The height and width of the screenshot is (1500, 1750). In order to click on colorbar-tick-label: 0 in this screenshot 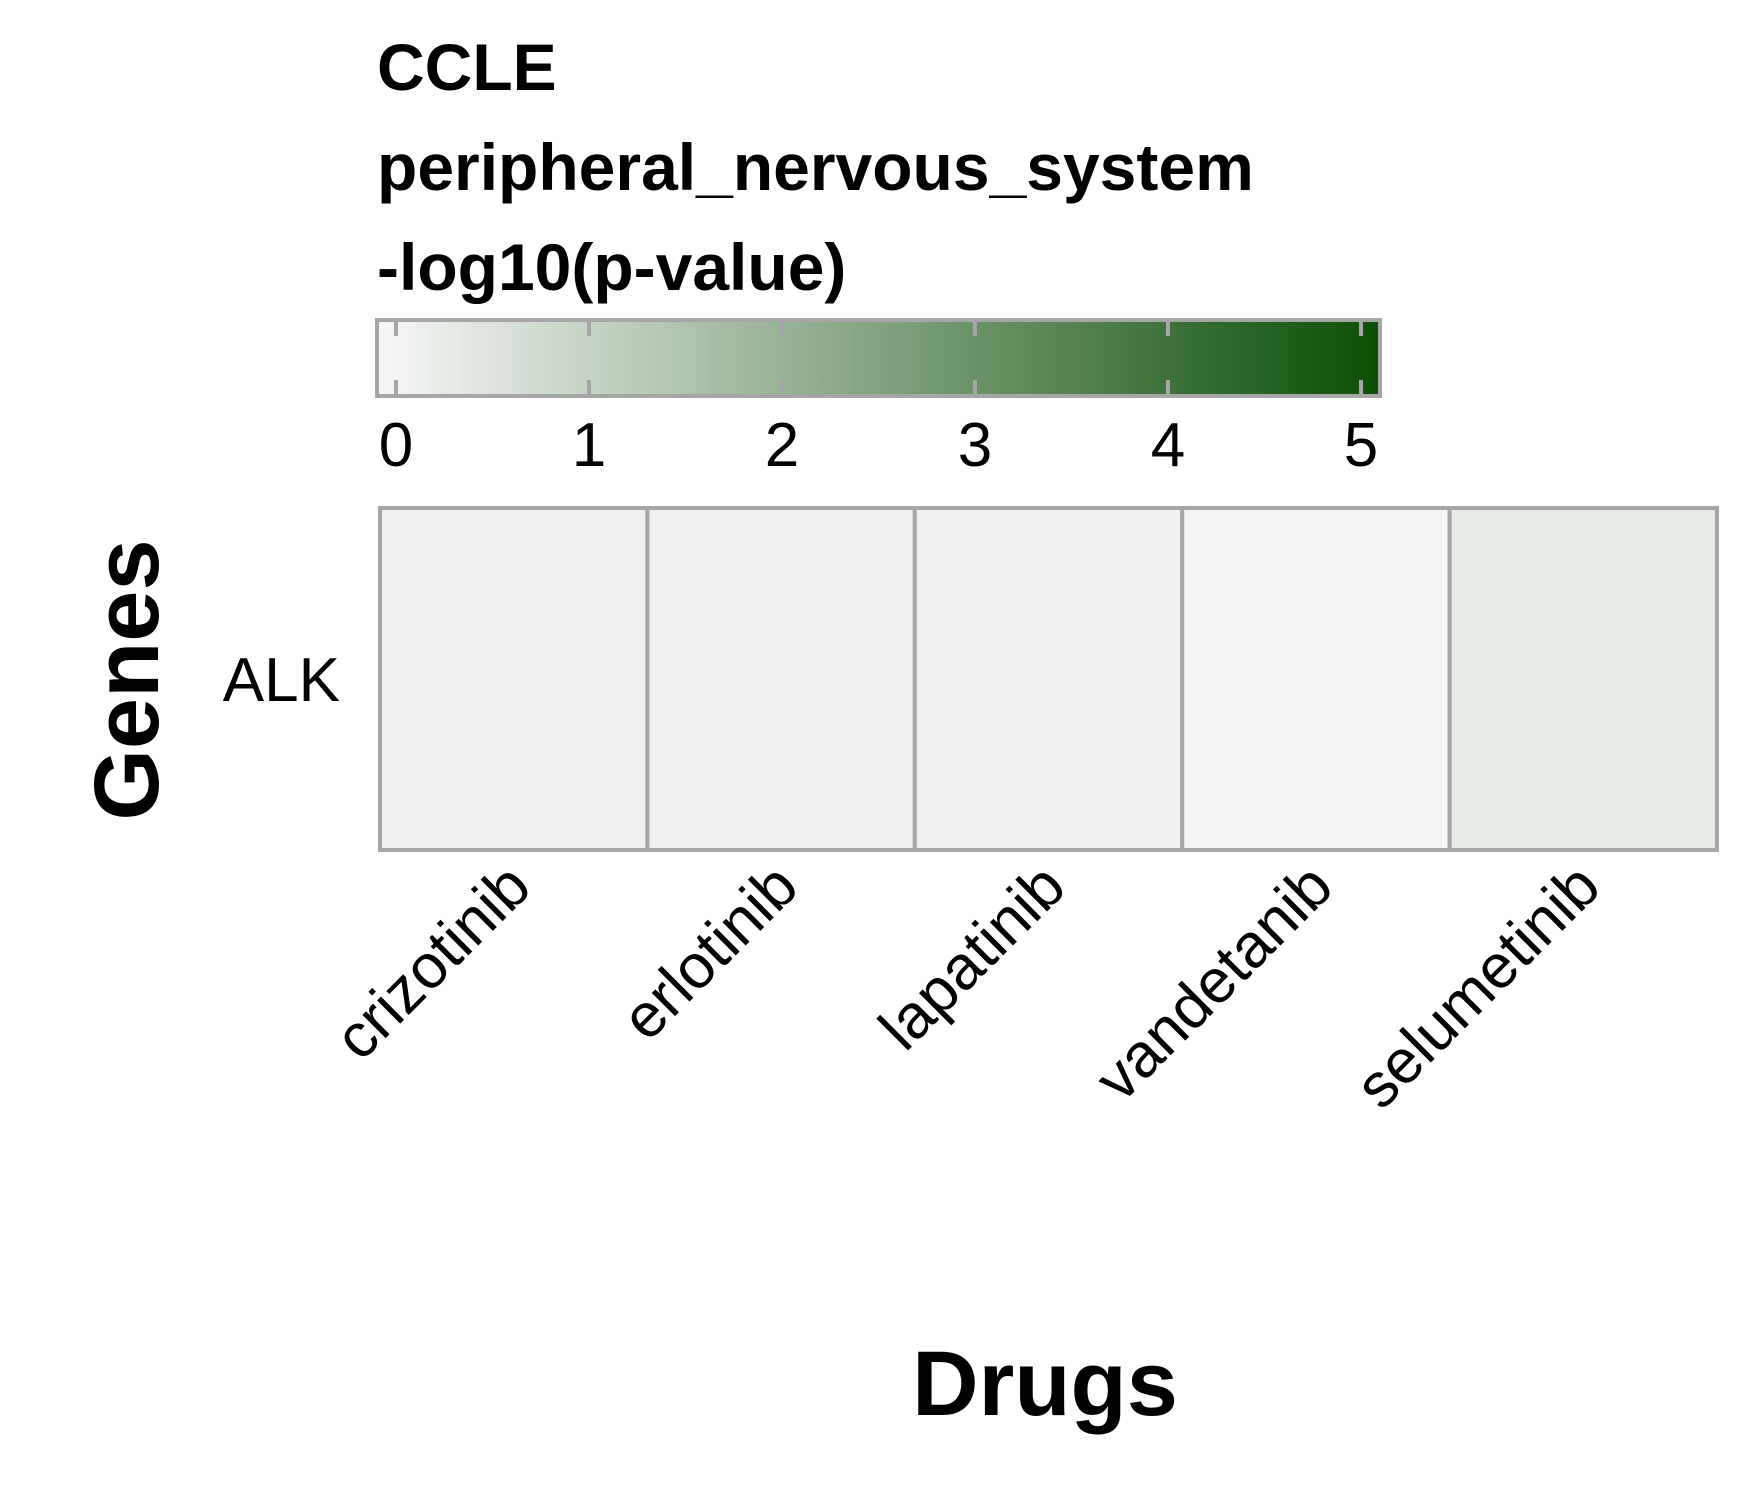, I will do `click(396, 445)`.